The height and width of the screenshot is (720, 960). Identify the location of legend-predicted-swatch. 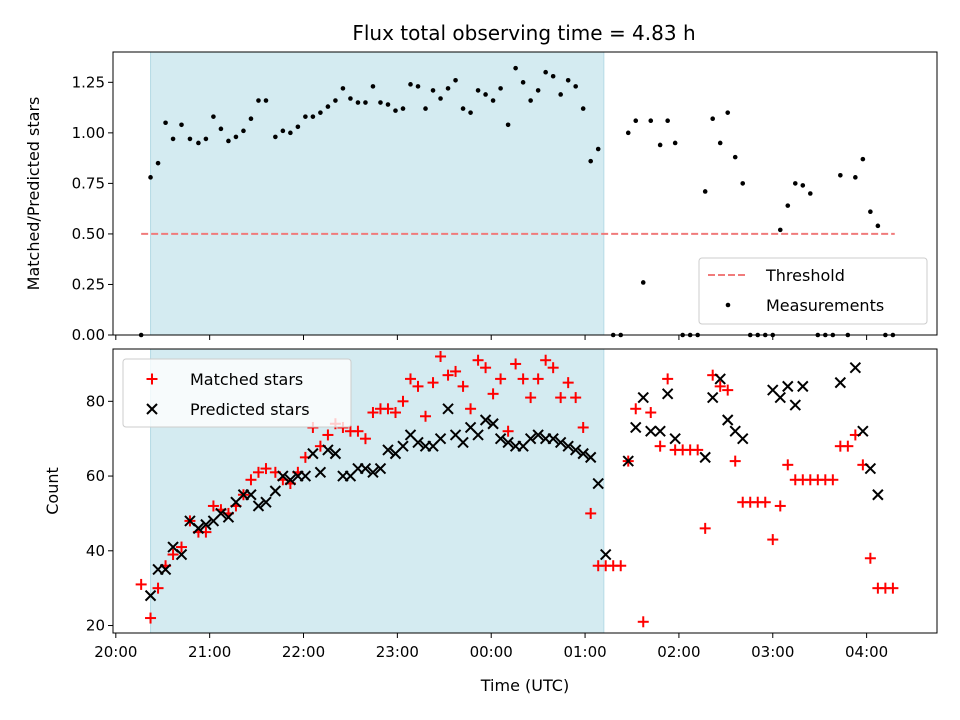
(152, 409).